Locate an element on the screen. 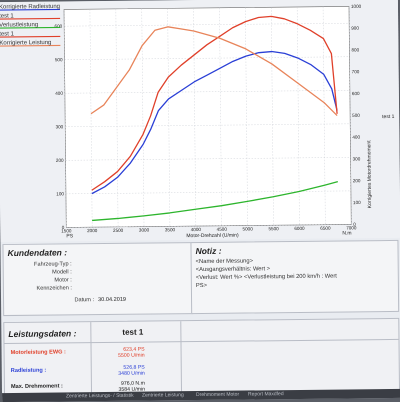  right-tick-label: 300 is located at coordinates (357, 158).